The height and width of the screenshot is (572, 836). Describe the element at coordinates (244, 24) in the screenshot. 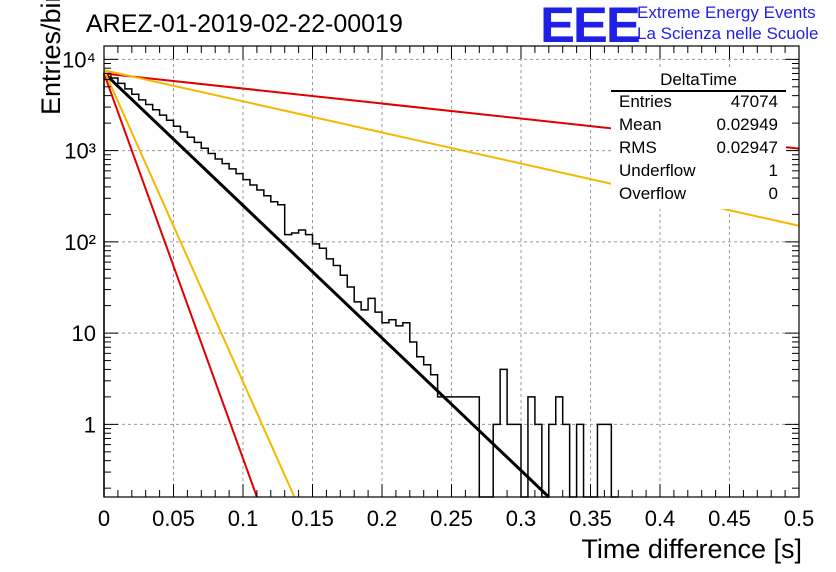

I see `chart-title: AREZ-01-2019-02-22-00019` at that location.